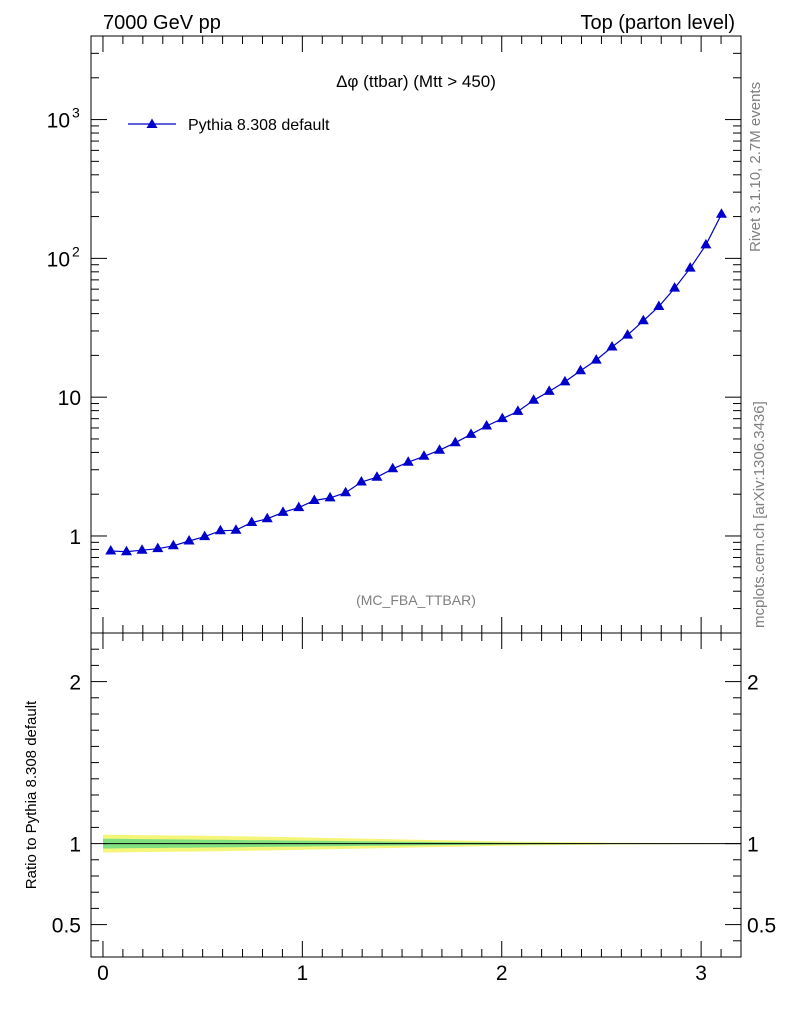 The image size is (786, 1024). I want to click on y-tick-label: 1, so click(75, 537).